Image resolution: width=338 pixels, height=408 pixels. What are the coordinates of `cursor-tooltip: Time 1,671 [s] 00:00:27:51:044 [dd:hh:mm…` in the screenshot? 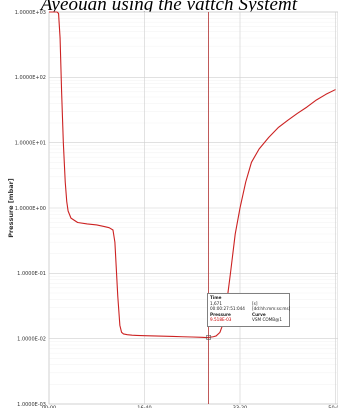 It's located at (248, 310).